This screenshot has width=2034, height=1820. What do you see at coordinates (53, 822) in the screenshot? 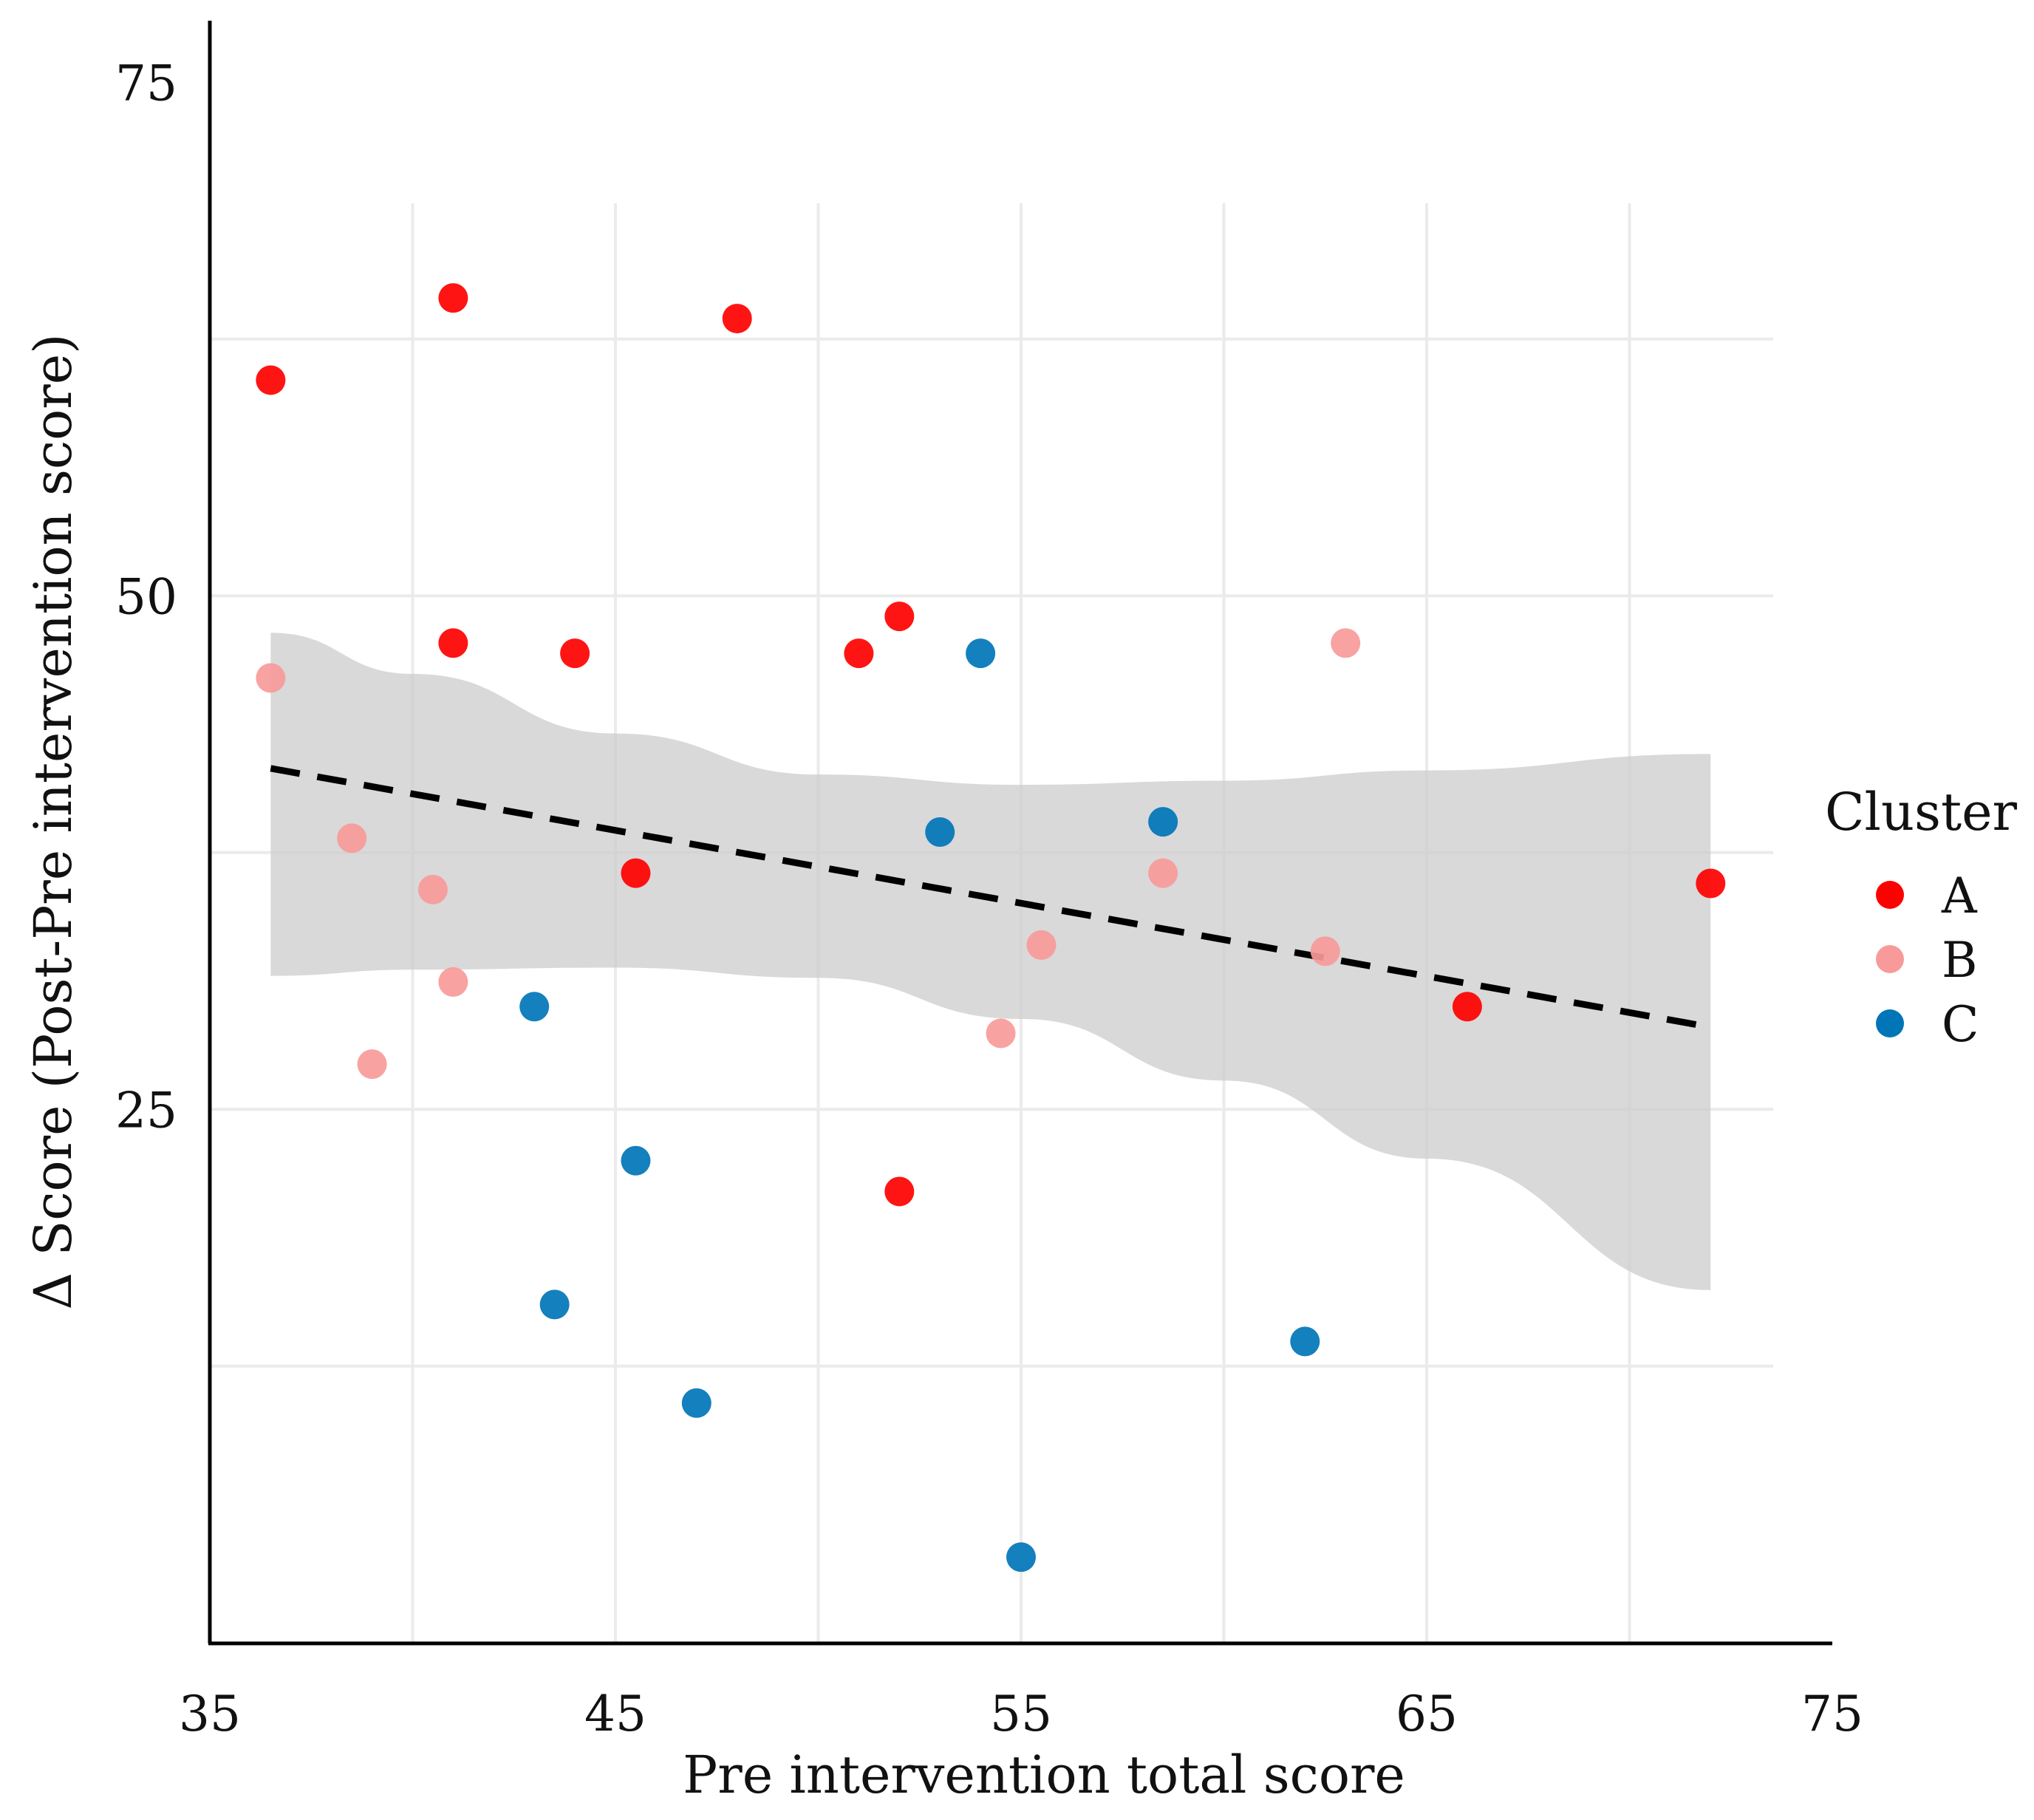
I see `y-axis-title: Δ Score (Post-Pre intervention score)` at bounding box center [53, 822].